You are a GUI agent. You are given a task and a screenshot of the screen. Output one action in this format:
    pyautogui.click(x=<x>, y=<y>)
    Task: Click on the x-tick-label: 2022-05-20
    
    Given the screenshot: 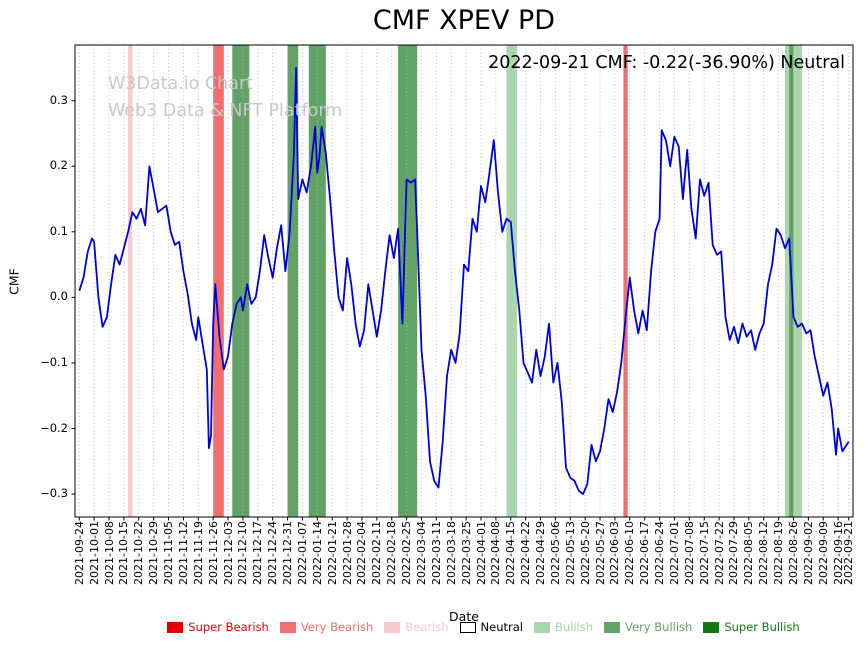 What is the action you would take?
    pyautogui.click(x=585, y=553)
    